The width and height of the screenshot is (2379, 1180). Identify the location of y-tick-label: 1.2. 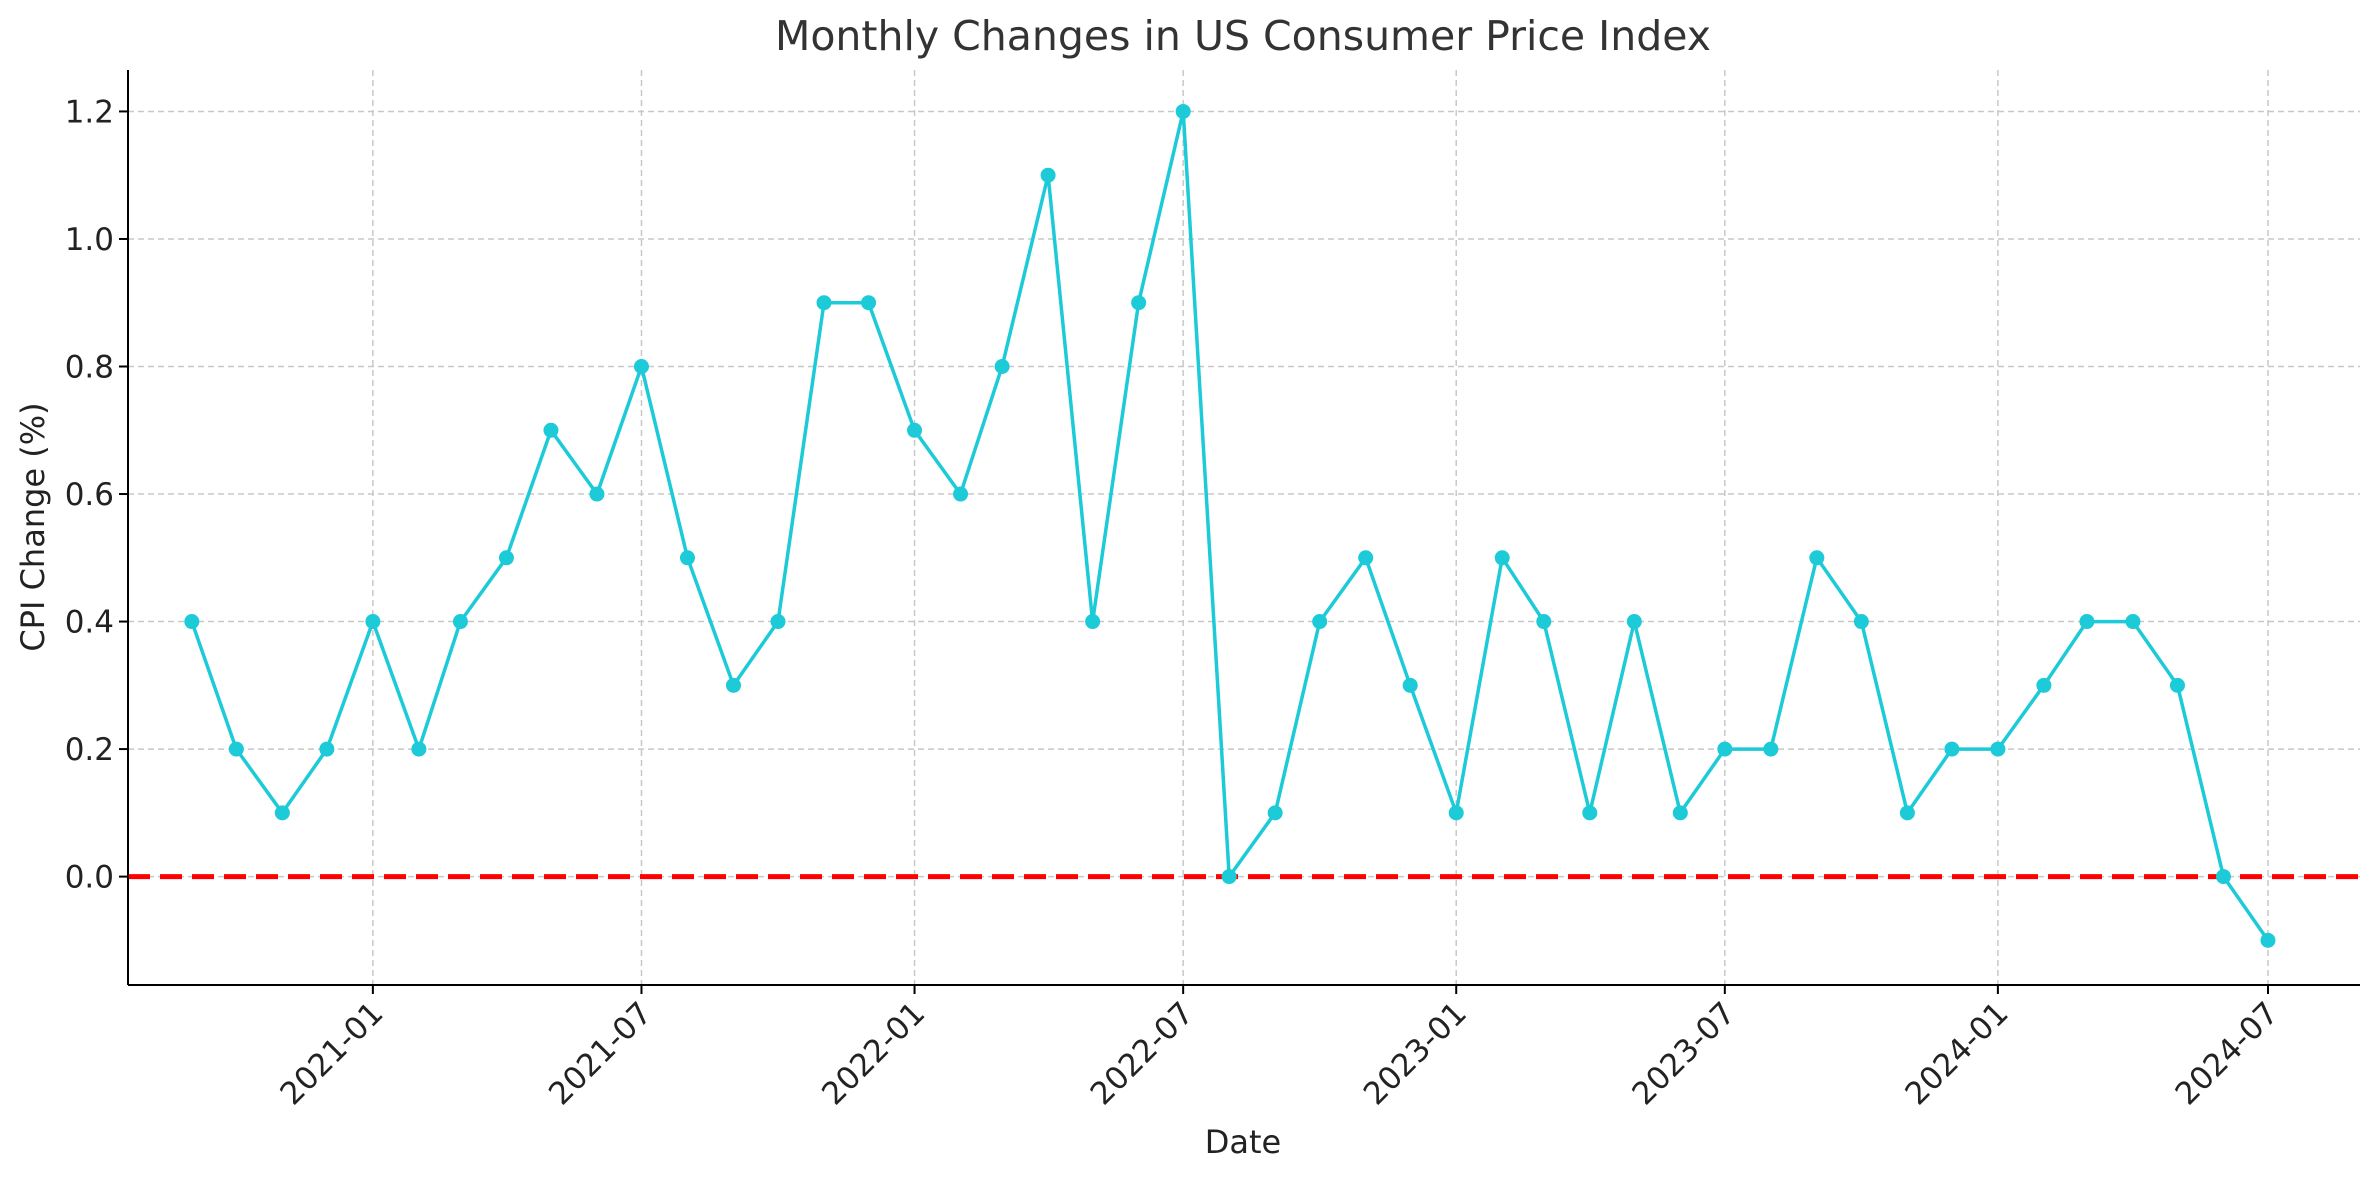
(89, 112).